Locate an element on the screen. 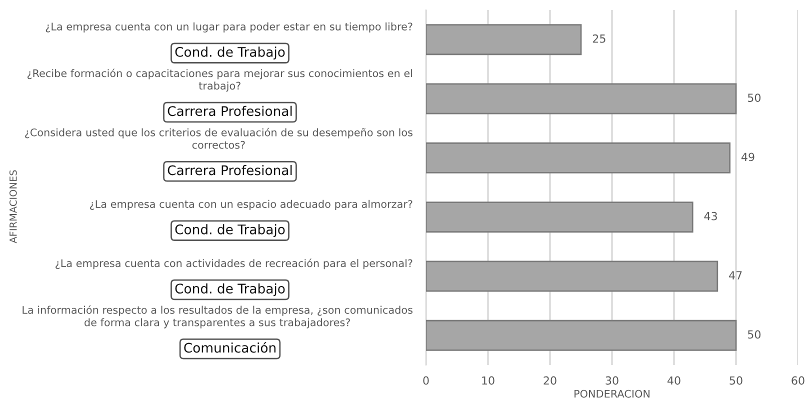 This screenshot has width=806, height=413. data-label: 43 is located at coordinates (710, 216).